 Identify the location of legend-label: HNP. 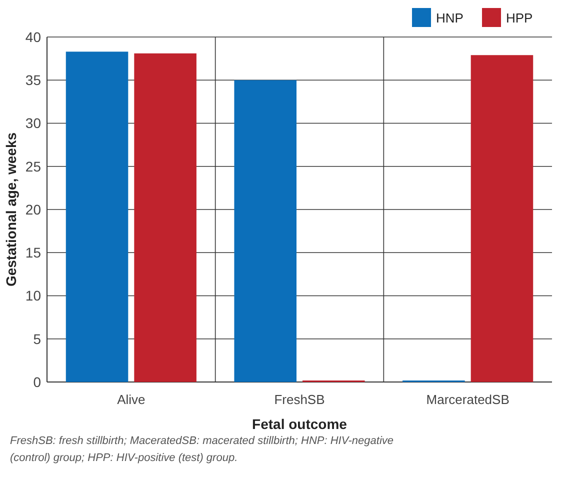
(450, 18).